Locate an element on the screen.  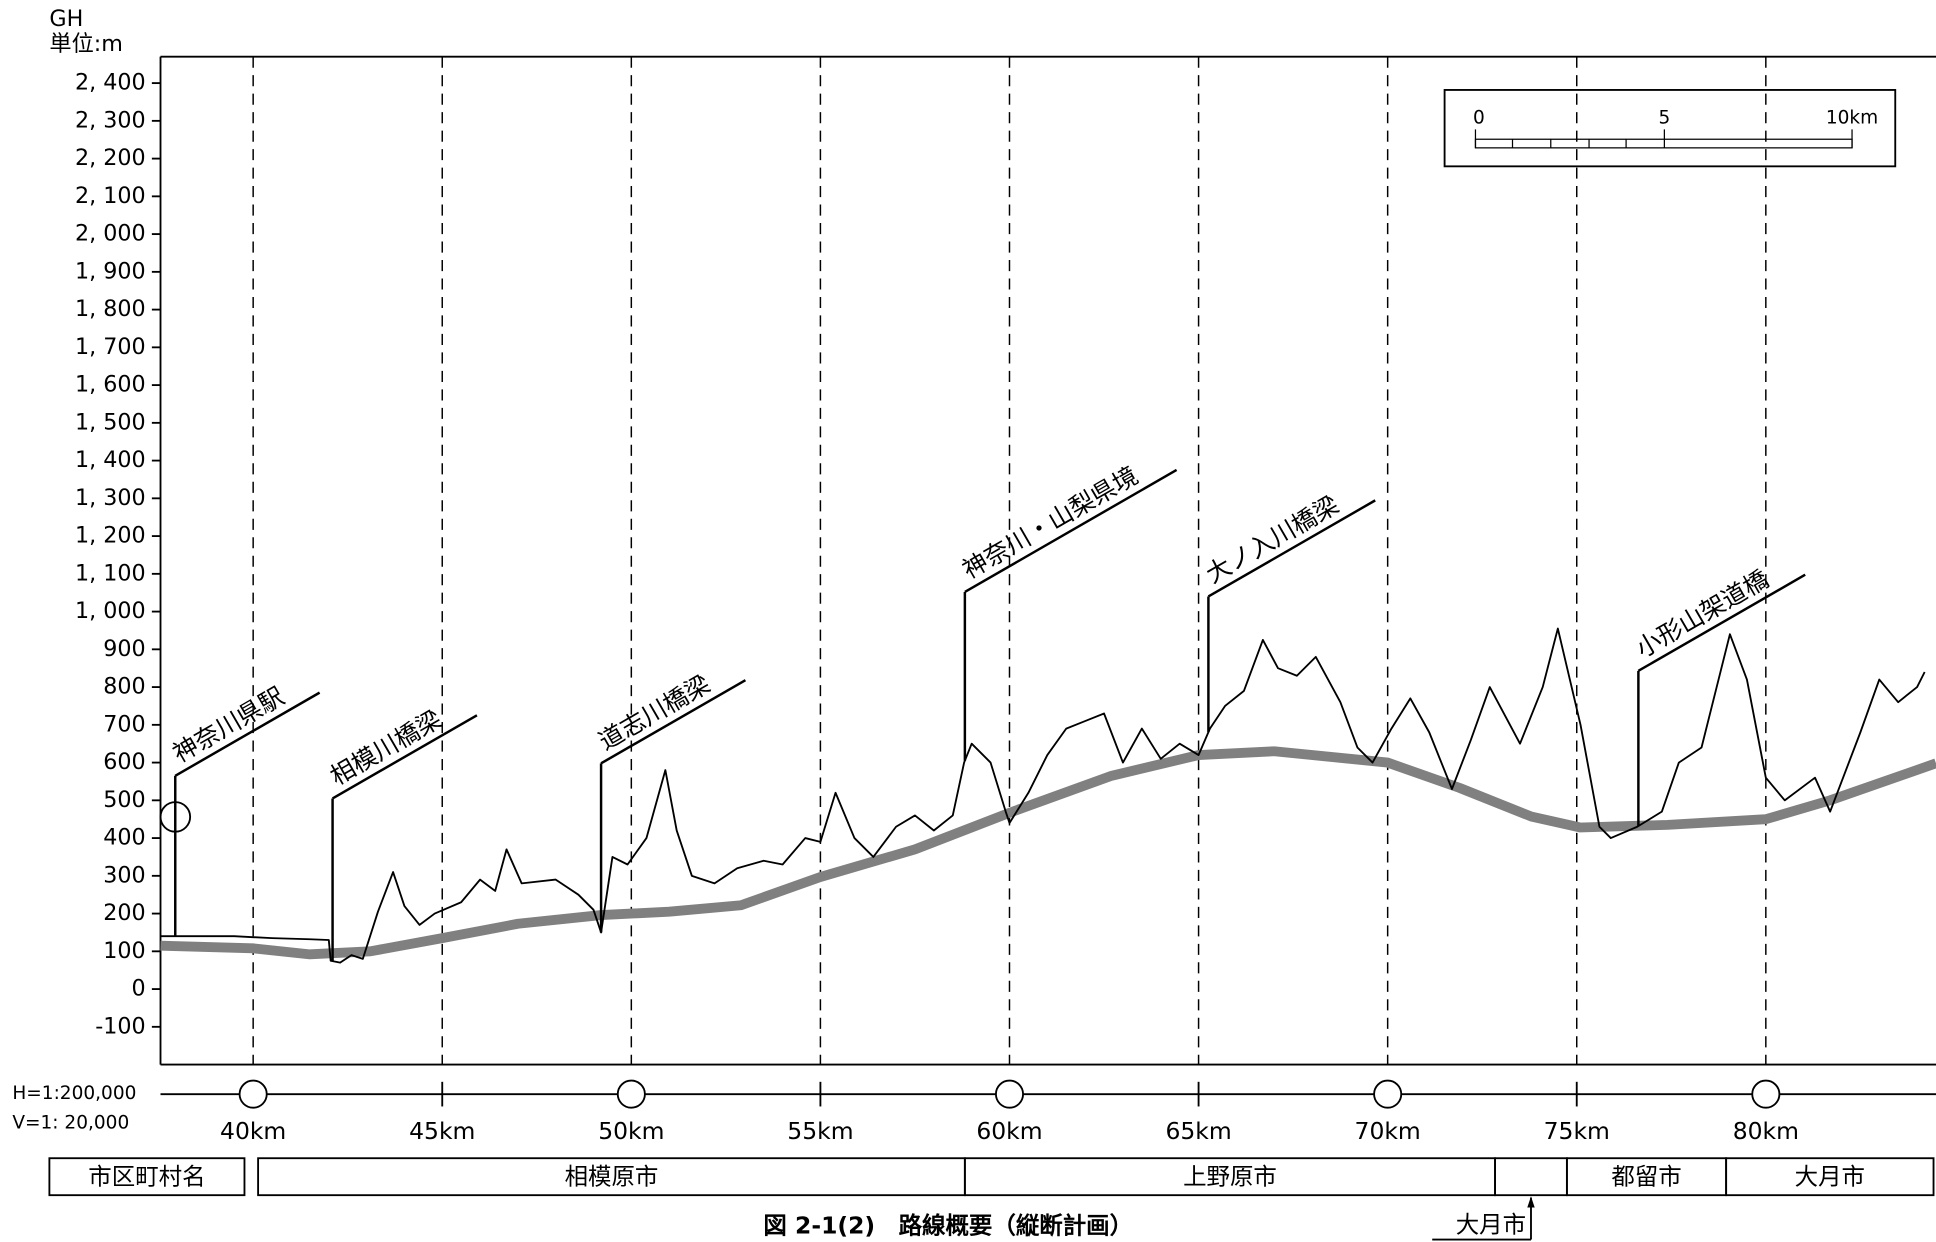
y-tick-label: 1, 300 is located at coordinates (110, 498).